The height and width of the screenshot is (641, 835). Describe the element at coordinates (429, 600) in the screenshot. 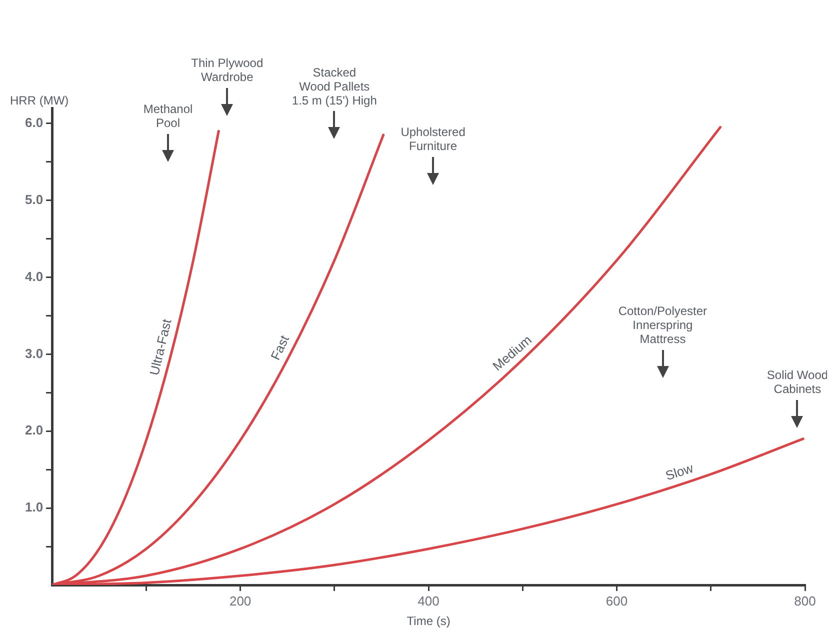

I see `x-tick-label: 400` at that location.